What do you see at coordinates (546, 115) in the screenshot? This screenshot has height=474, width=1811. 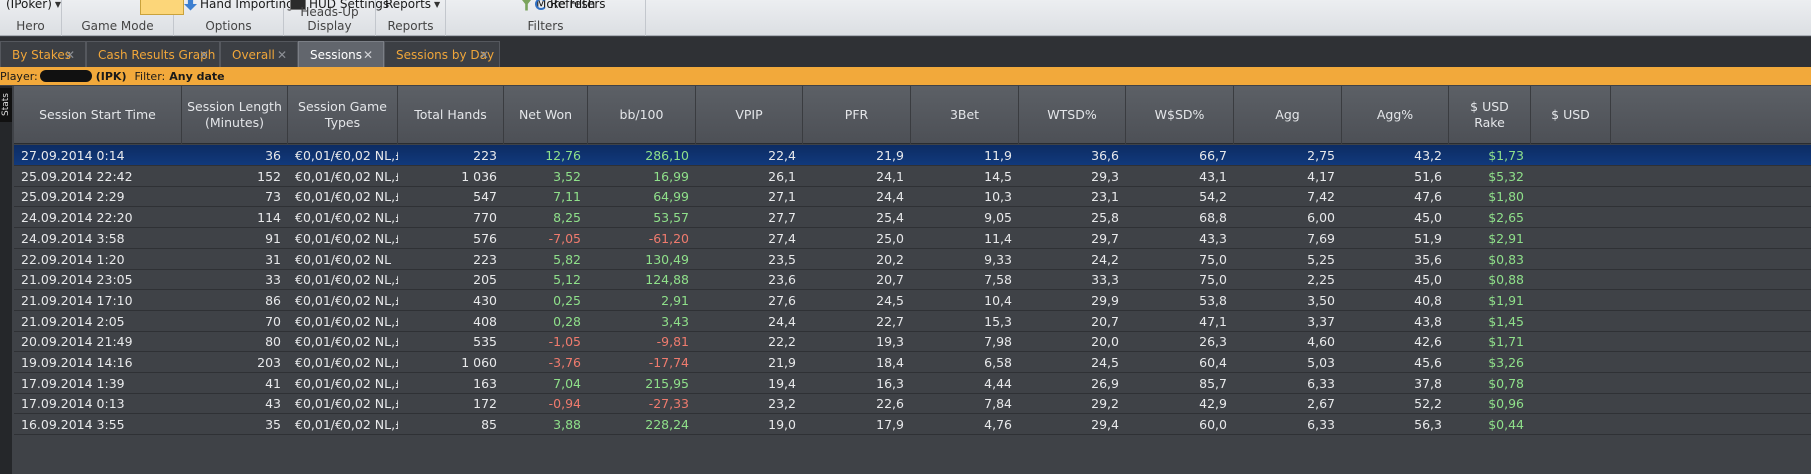 I see `col-net-won-header: Net Won` at bounding box center [546, 115].